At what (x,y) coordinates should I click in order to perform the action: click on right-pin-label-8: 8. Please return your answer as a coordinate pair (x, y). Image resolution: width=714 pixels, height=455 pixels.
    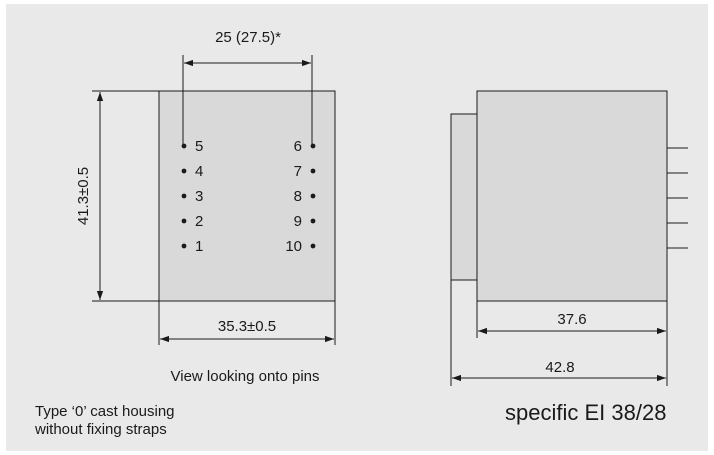
    Looking at the image, I should click on (298, 196).